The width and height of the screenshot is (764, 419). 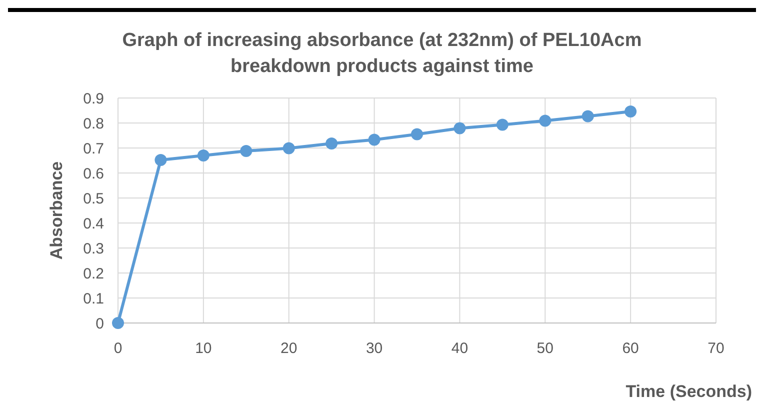 I want to click on x-tick-label: 60, so click(x=630, y=348).